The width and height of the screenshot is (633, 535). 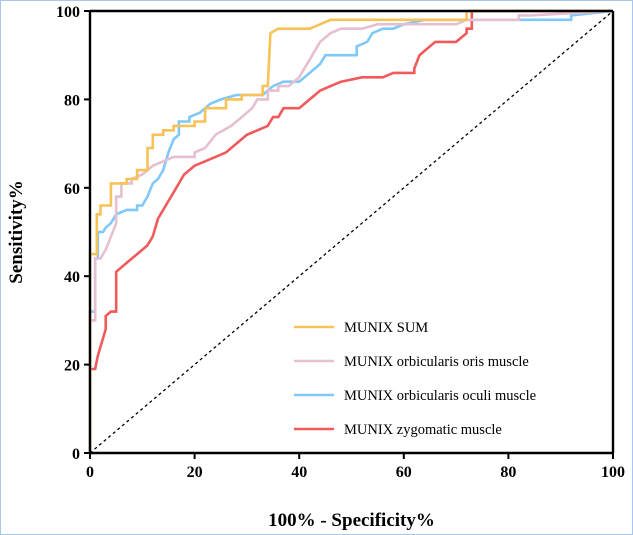 I want to click on legend-label-1: MUNIX orbicularis oris muscle, so click(x=436, y=362).